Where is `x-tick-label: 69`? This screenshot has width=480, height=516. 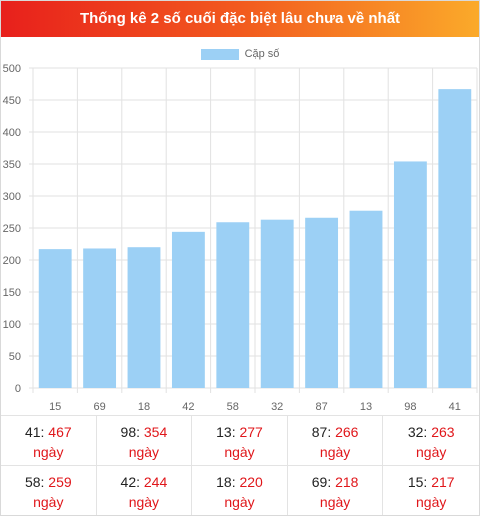 x-tick-label: 69 is located at coordinates (99, 407).